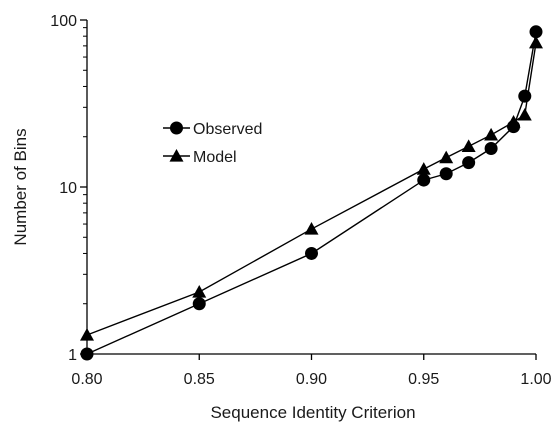 Image resolution: width=556 pixels, height=427 pixels. What do you see at coordinates (176, 128) in the screenshot?
I see `legend-circle-marker` at bounding box center [176, 128].